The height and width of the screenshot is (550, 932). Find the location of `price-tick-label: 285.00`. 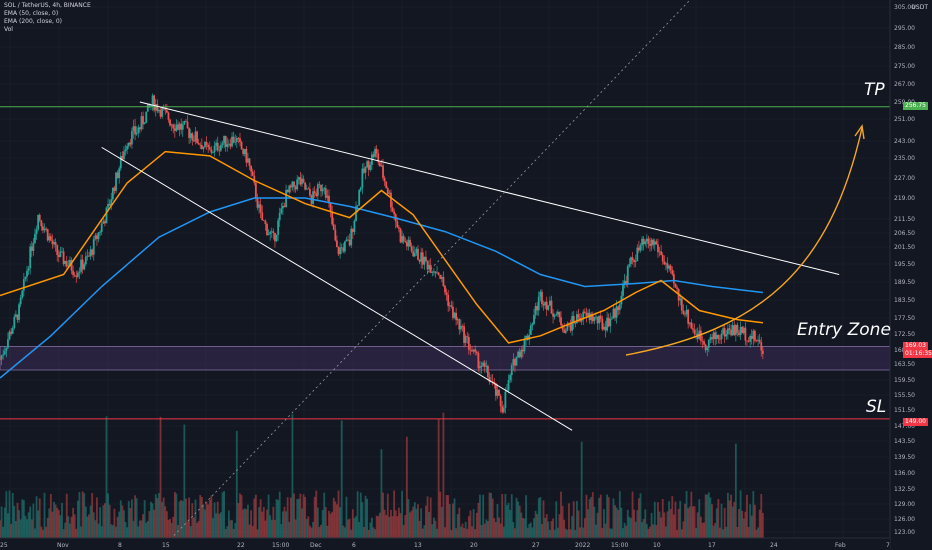

price-tick-label: 285.00 is located at coordinates (904, 47).